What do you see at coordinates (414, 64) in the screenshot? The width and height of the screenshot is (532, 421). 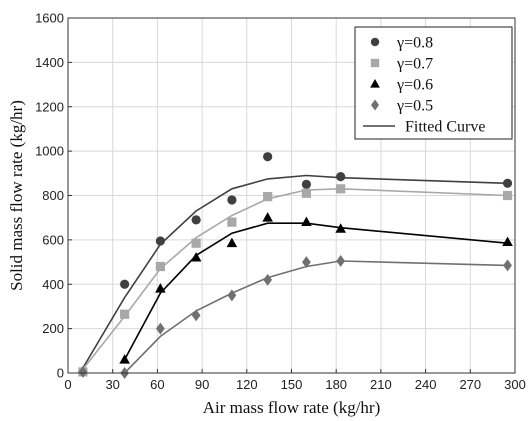 I see `legend-label: γ=0.7` at bounding box center [414, 64].